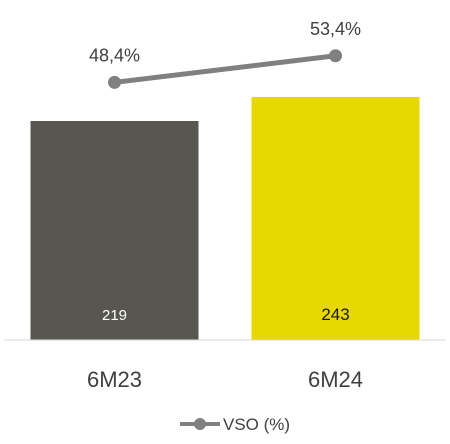 The image size is (450, 444). I want to click on line-series-vso, so click(225, 69).